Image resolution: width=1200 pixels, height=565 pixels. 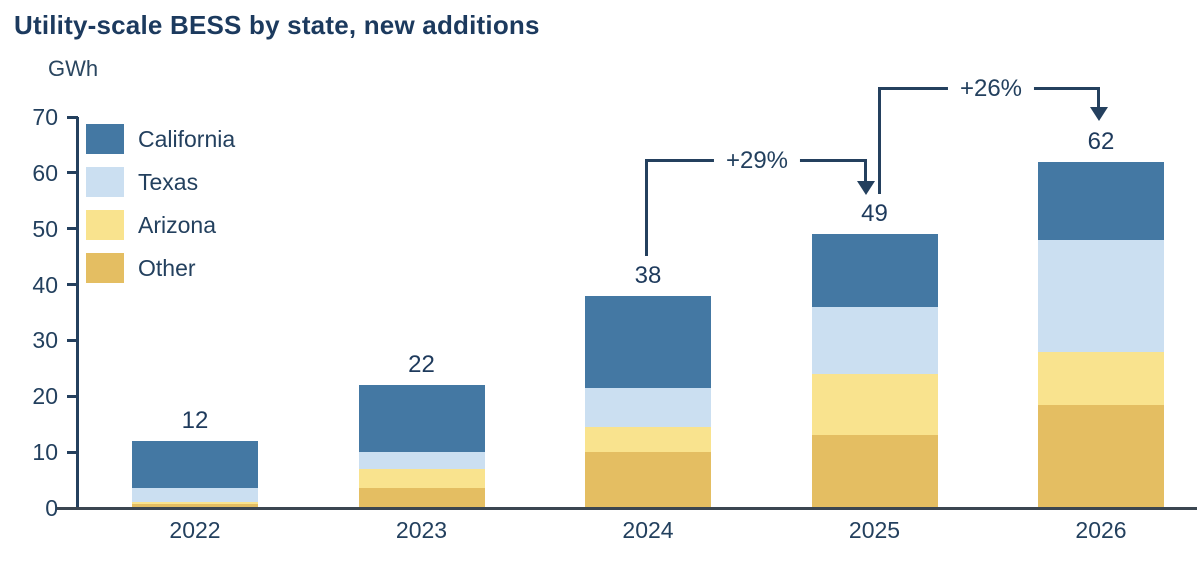 I want to click on bar-segment-texas-2023, so click(x=421, y=460).